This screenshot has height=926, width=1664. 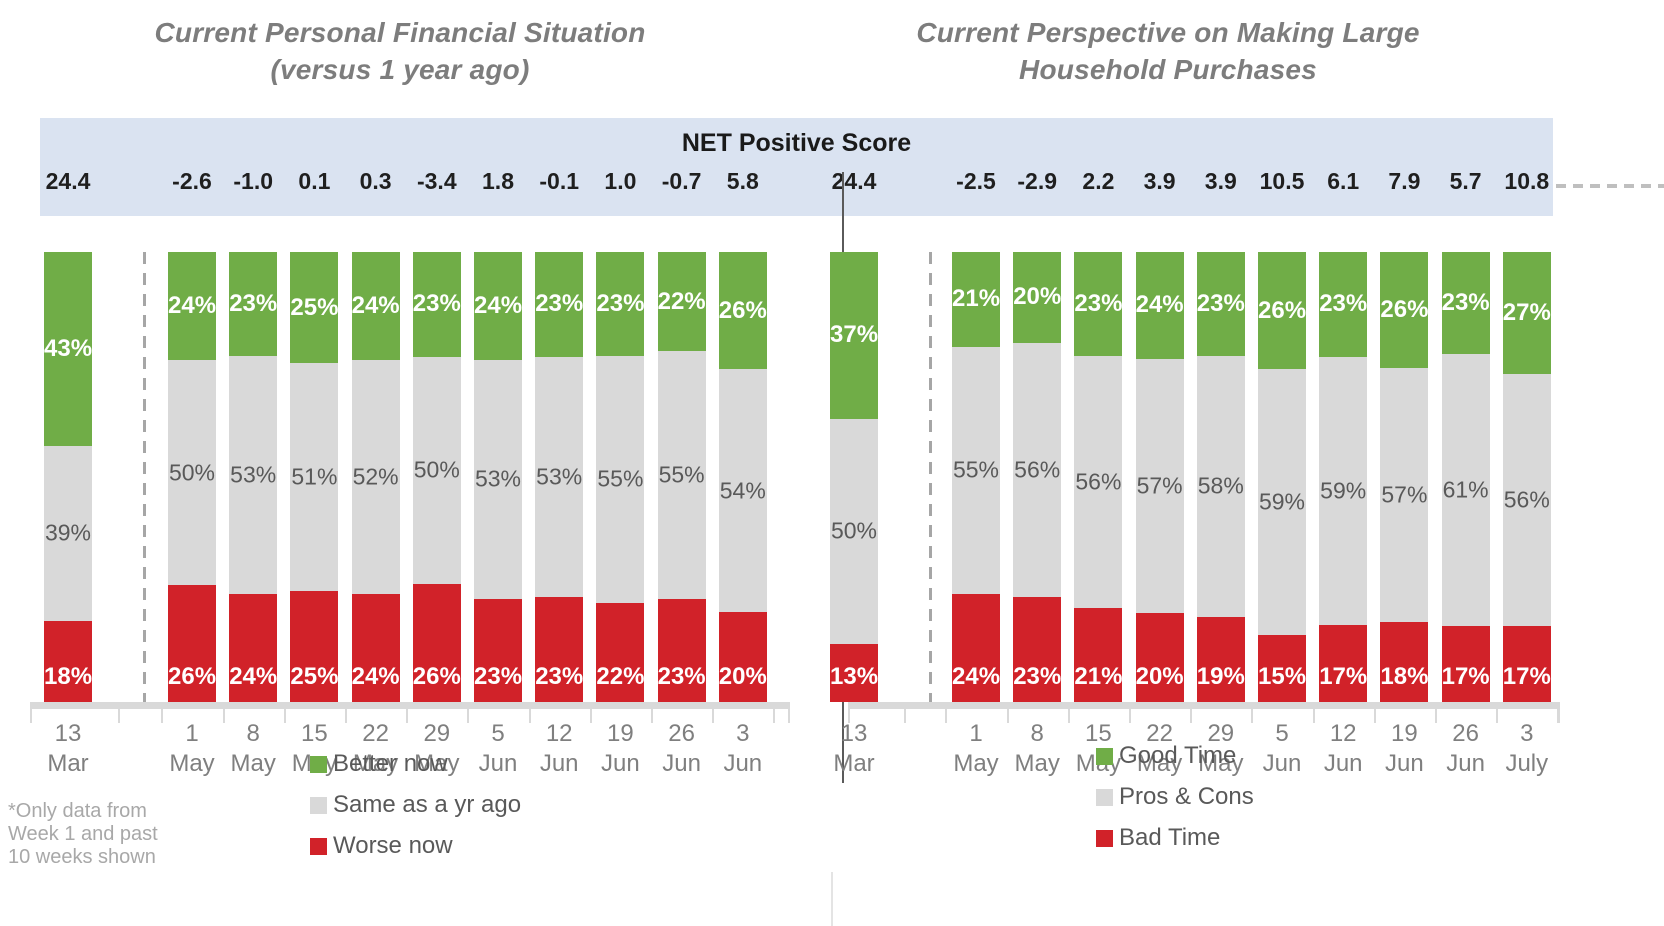 I want to click on bar-segment-bad-time: 18%, so click(x=1404, y=661).